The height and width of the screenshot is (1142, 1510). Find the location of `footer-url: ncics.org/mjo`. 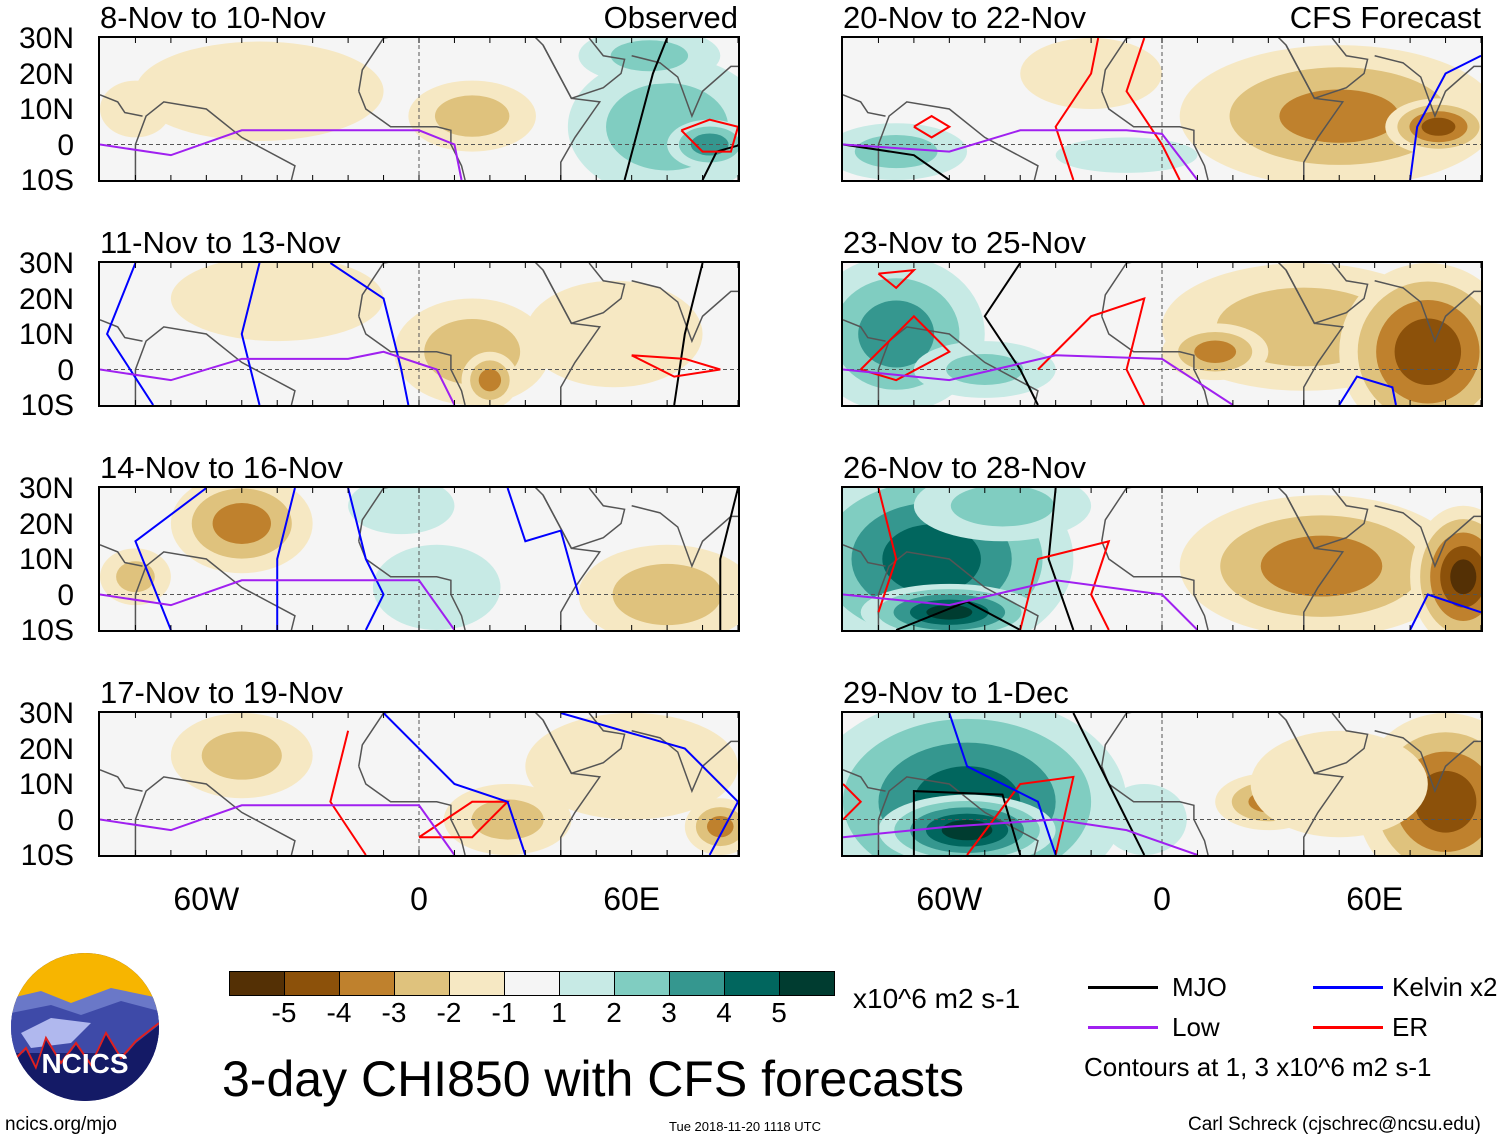

footer-url: ncics.org/mjo is located at coordinates (61, 1124).